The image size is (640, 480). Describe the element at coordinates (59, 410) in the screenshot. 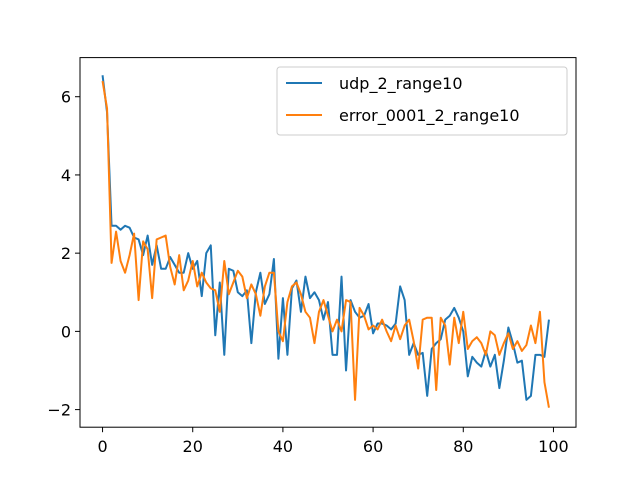

I see `y-tick-label: −2` at that location.